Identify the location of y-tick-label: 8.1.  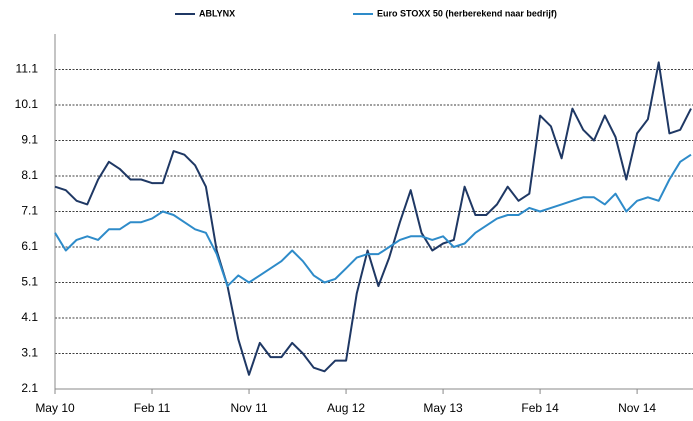
(29, 175).